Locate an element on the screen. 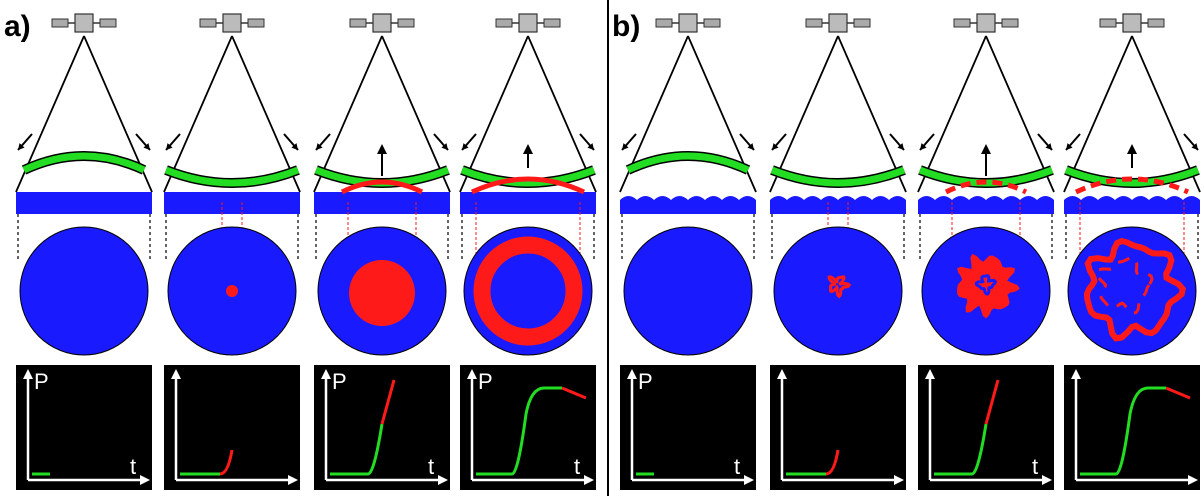  column-a-1: Pt is located at coordinates (84, 251).